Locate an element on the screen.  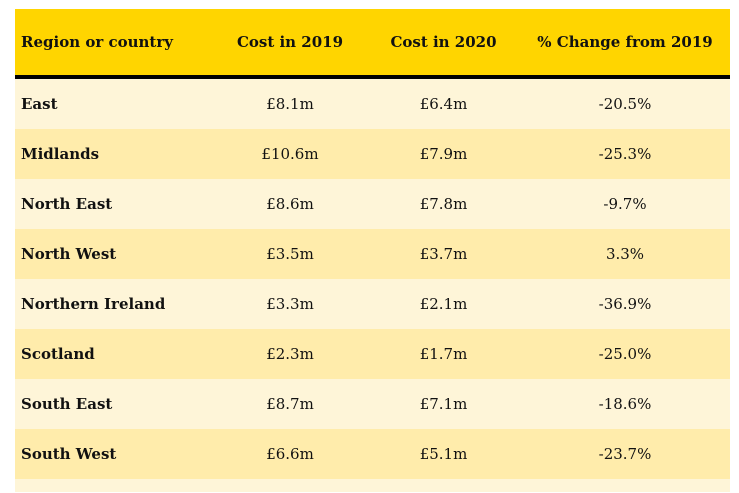
cell-region: South West is located at coordinates (114, 454).